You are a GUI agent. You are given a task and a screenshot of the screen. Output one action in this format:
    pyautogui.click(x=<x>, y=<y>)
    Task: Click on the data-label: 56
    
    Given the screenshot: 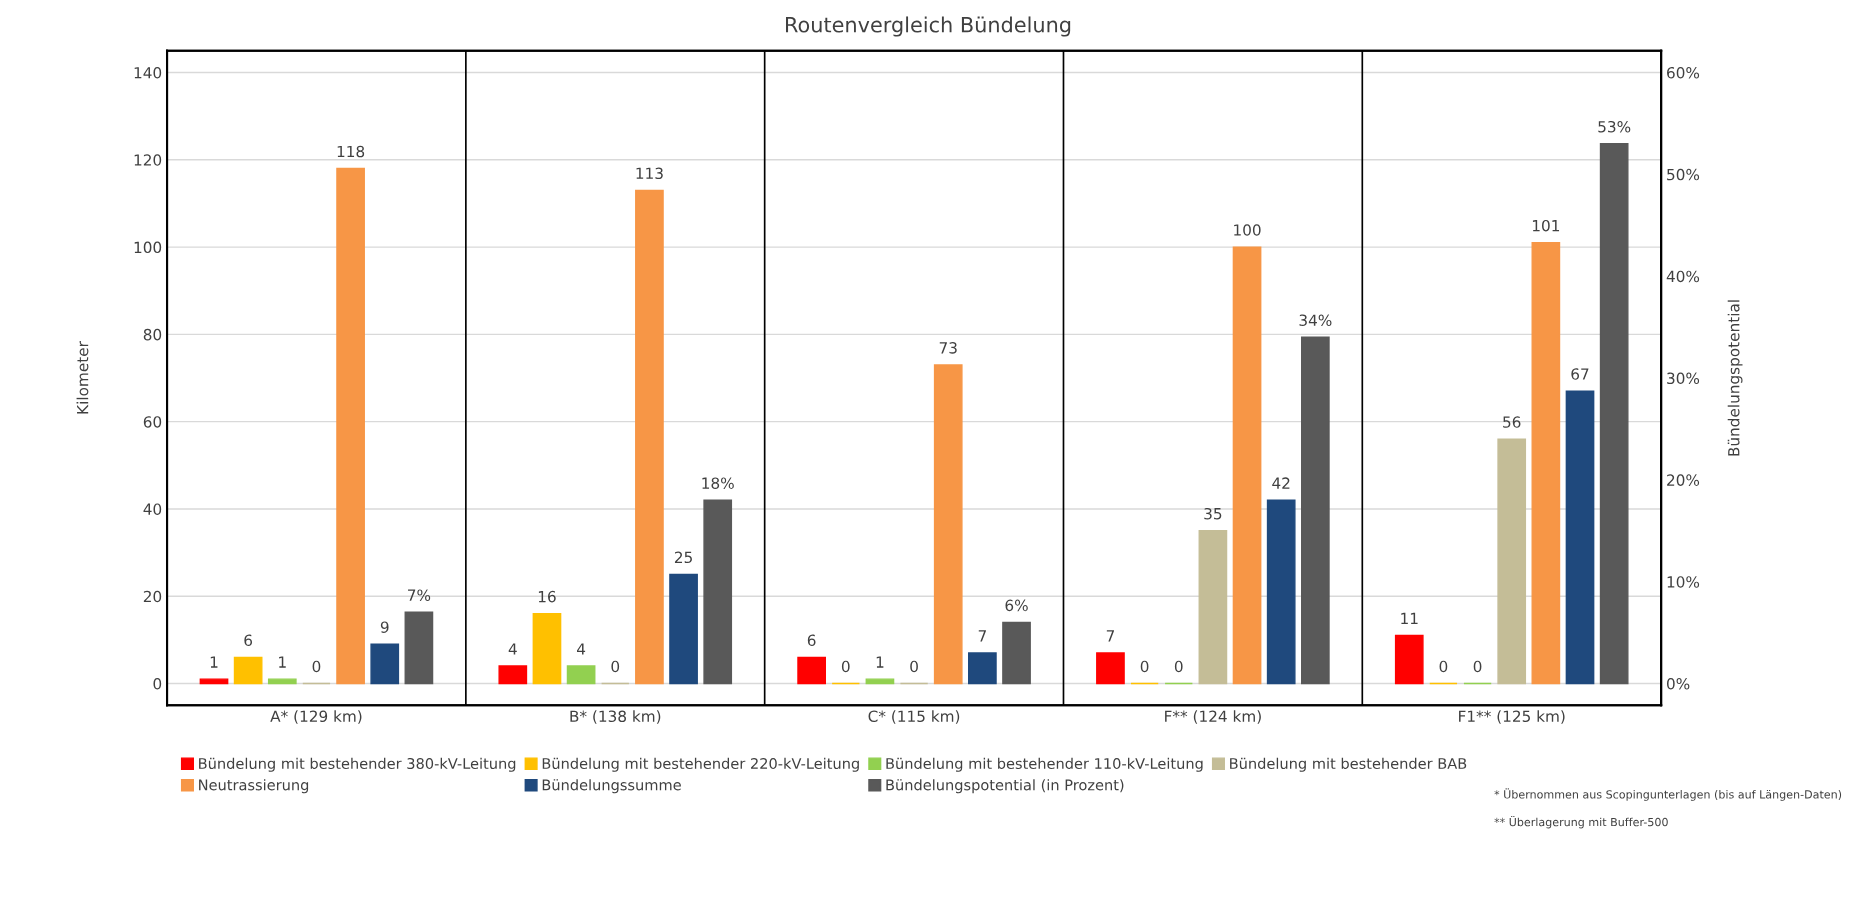 What is the action you would take?
    pyautogui.click(x=1512, y=422)
    